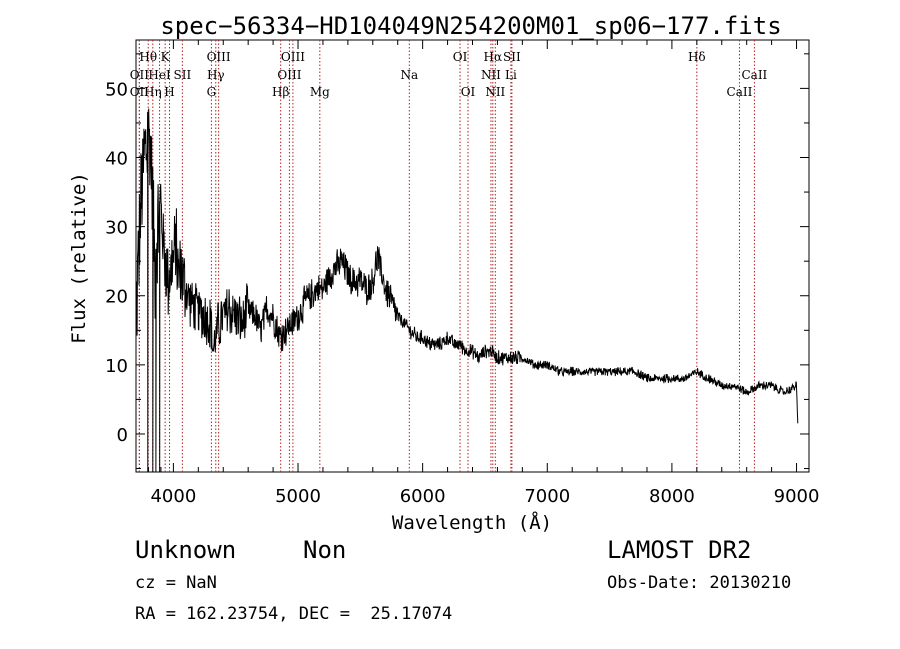  I want to click on x-tick-label: 6000, so click(423, 496).